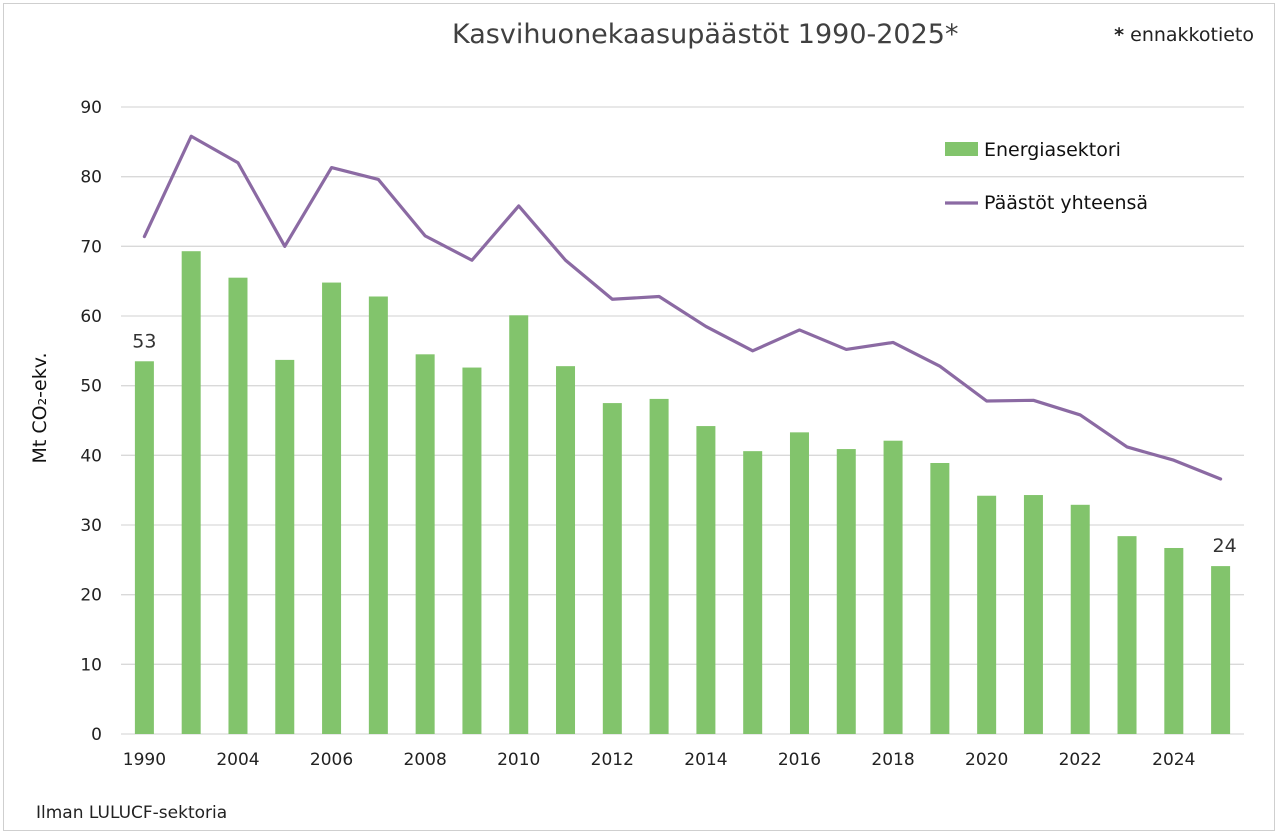 The width and height of the screenshot is (1280, 836). I want to click on x-tick-label: 2010, so click(518, 760).